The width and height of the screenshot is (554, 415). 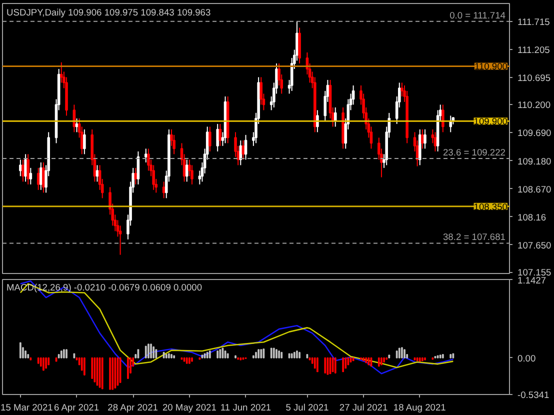 I want to click on y-tick-label: 108.16, so click(x=532, y=217).